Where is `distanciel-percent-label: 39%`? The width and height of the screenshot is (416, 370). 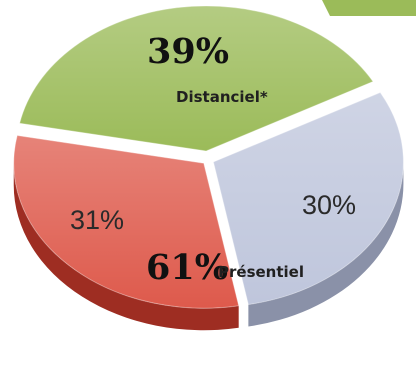 distanciel-percent-label: 39% is located at coordinates (188, 51).